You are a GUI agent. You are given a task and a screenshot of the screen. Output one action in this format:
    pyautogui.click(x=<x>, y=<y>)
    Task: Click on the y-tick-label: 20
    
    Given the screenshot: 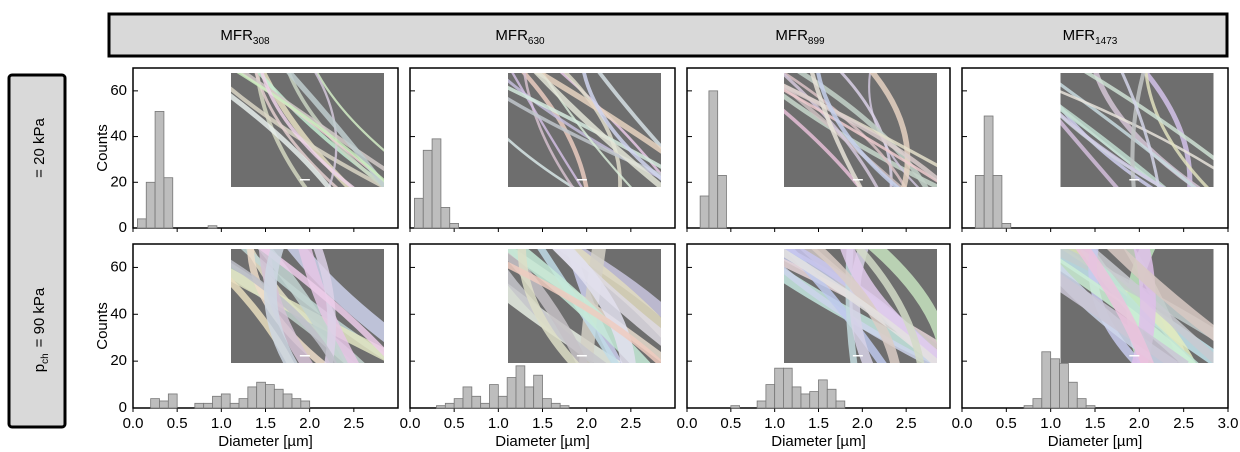 What is the action you would take?
    pyautogui.click(x=118, y=360)
    